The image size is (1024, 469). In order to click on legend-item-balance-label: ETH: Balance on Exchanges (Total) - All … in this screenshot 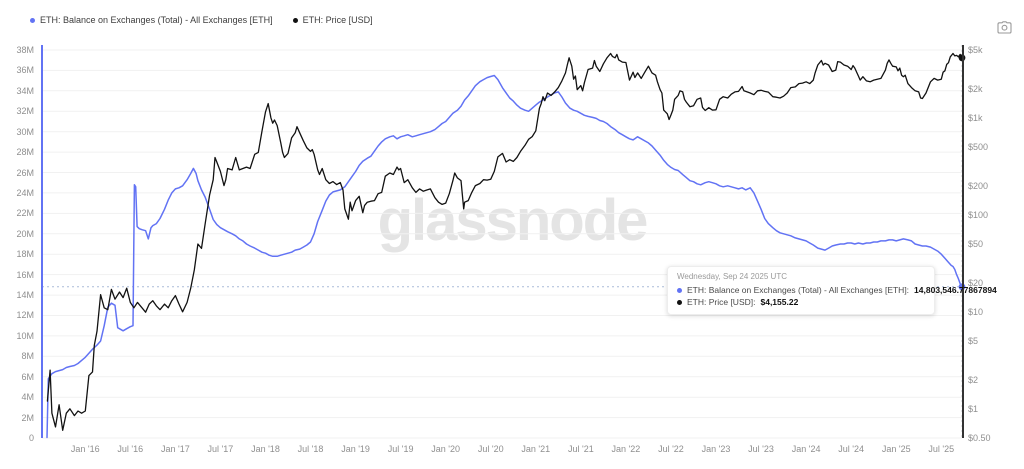, I will do `click(156, 20)`.